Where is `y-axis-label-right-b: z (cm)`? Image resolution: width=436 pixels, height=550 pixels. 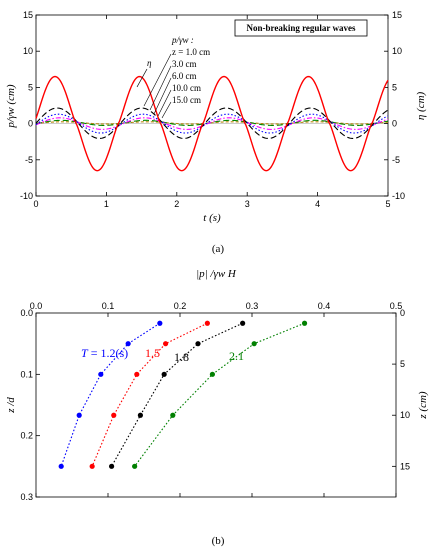
y-axis-label-right-b: z (cm) is located at coordinates (423, 405).